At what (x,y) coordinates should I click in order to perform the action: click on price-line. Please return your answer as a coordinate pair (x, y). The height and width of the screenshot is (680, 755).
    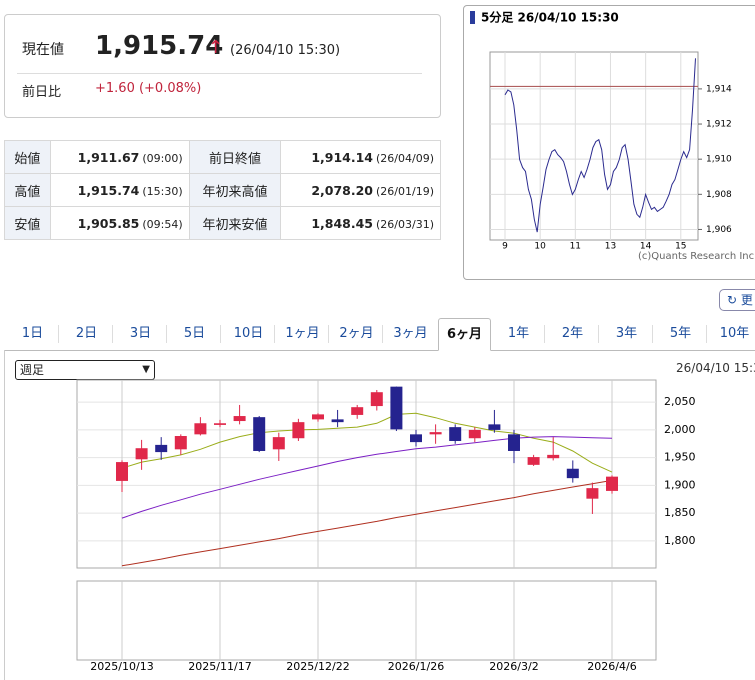
    Looking at the image, I should click on (600, 145).